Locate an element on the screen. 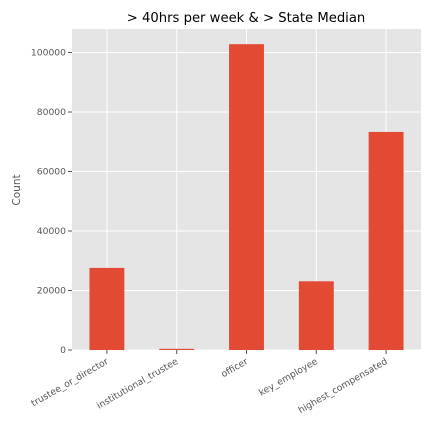  y-tick-label: 100000 is located at coordinates (48, 53).